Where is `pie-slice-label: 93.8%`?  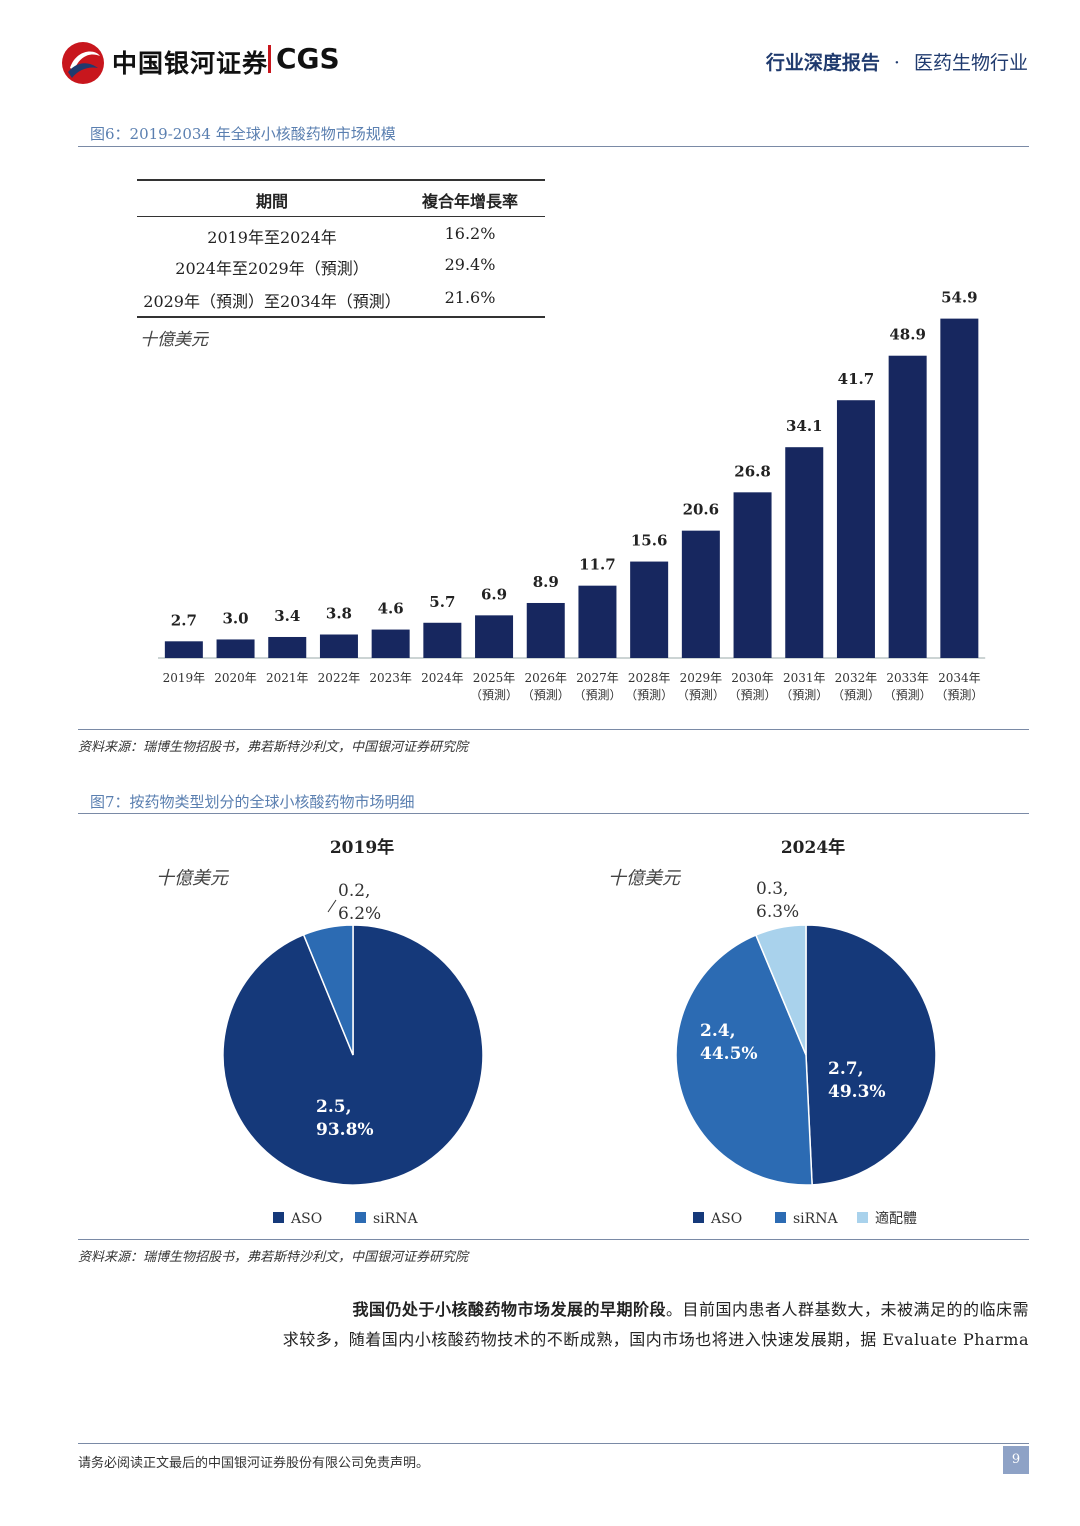 pie-slice-label: 93.8% is located at coordinates (345, 1130).